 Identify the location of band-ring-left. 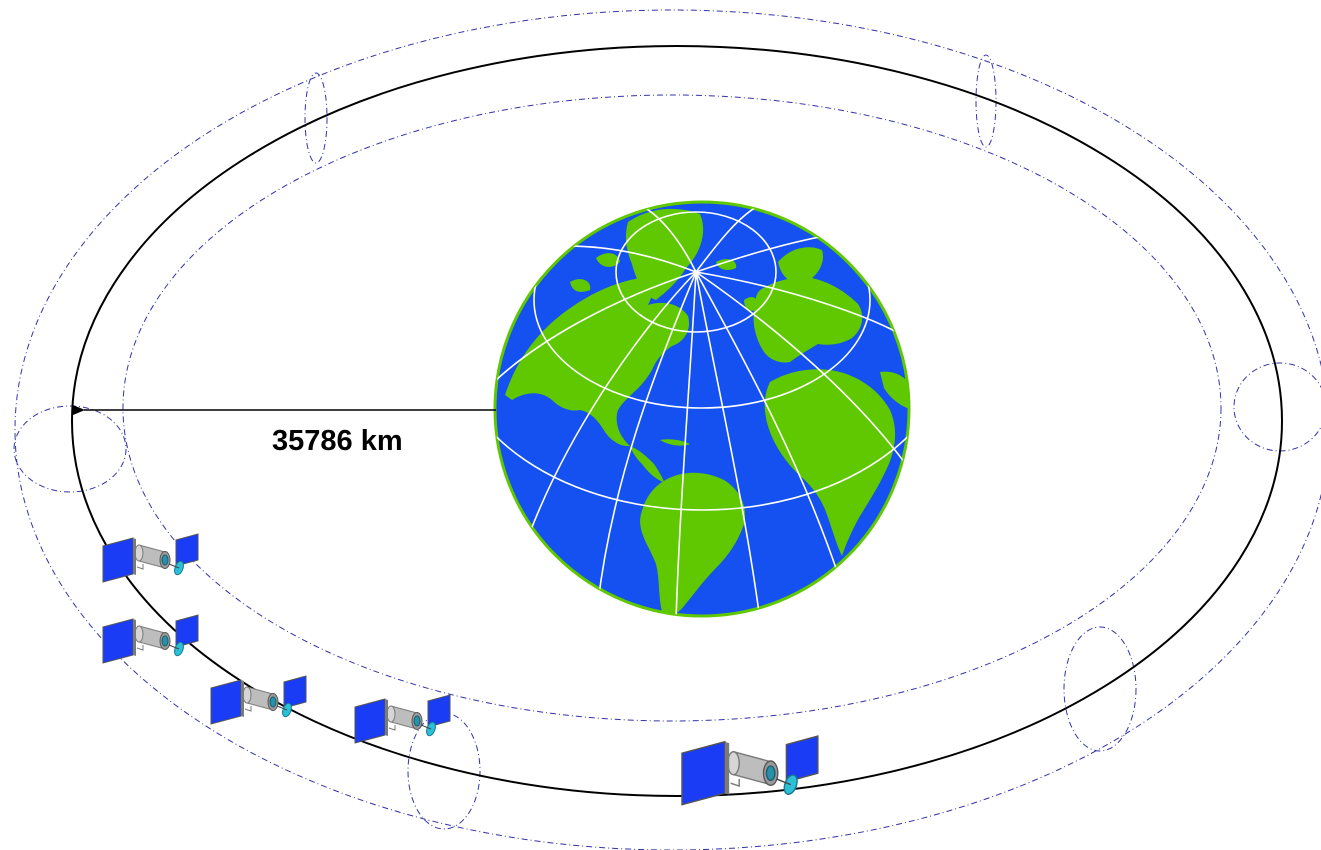
(70, 449).